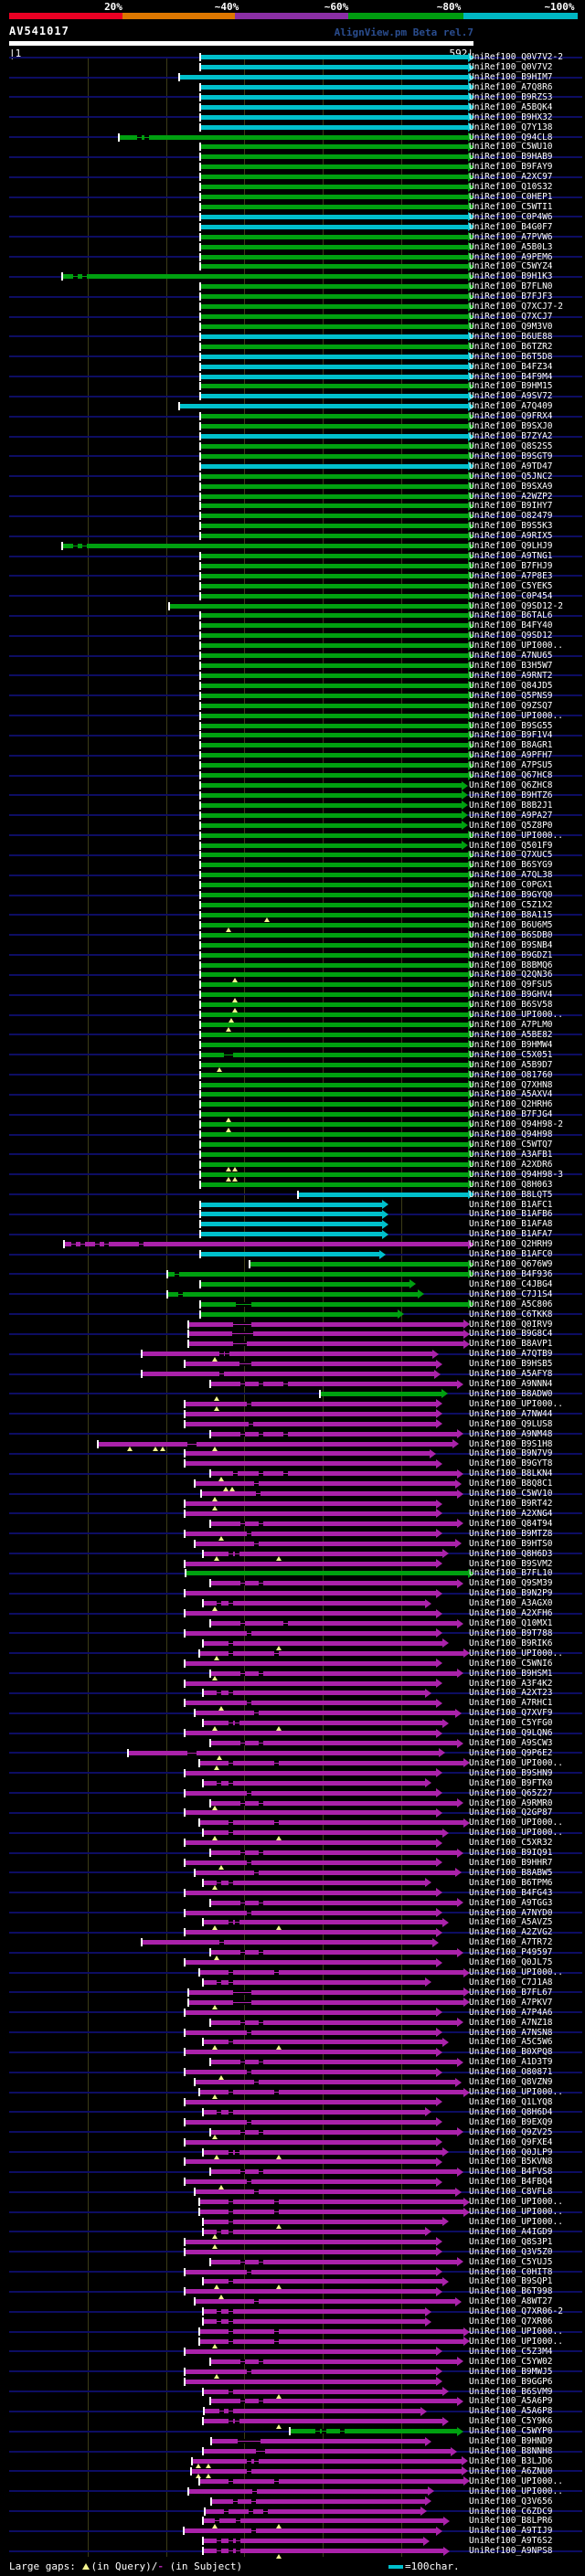 This screenshot has height=2576, width=585. What do you see at coordinates (511, 636) in the screenshot?
I see `subject-label: UniRef100_Q9SD12` at bounding box center [511, 636].